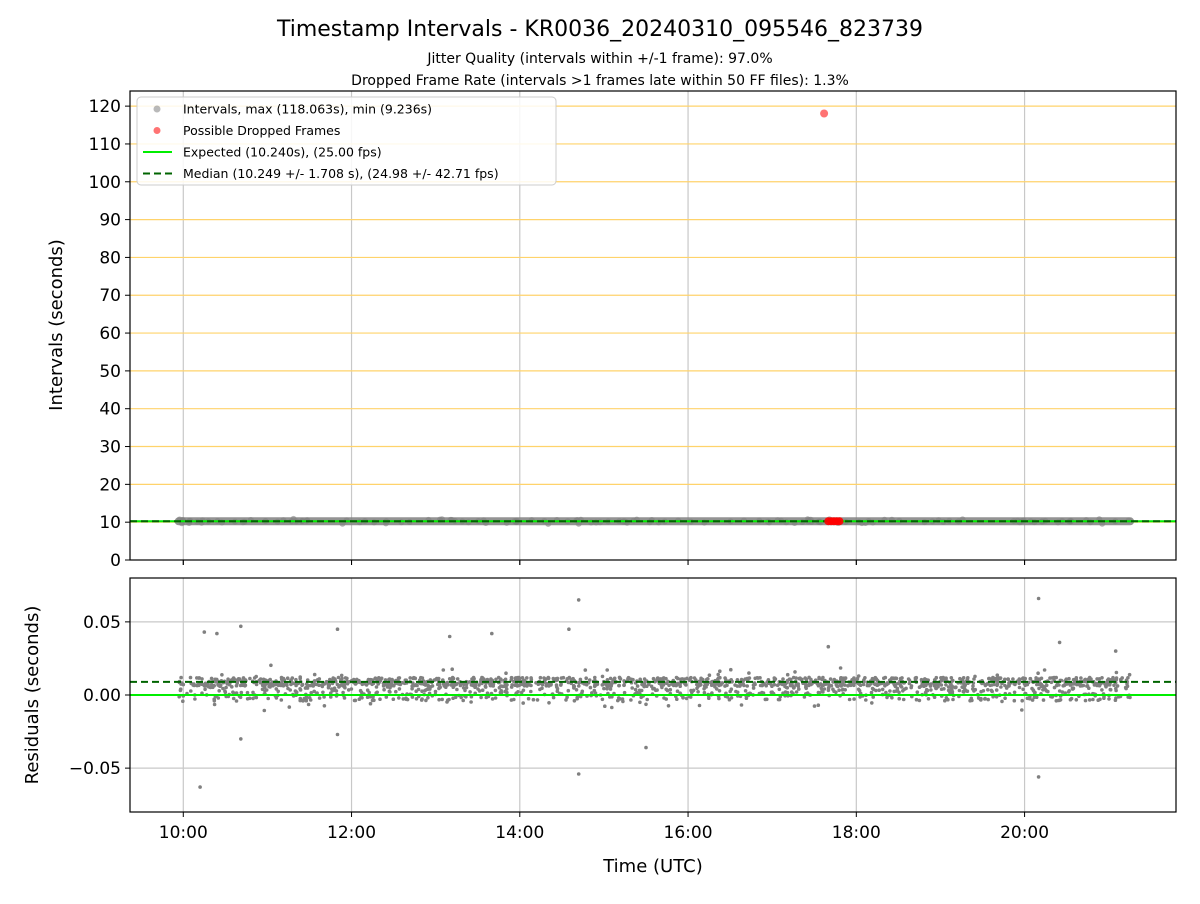  I want to click on top-y-tick-label: 90, so click(110, 221).